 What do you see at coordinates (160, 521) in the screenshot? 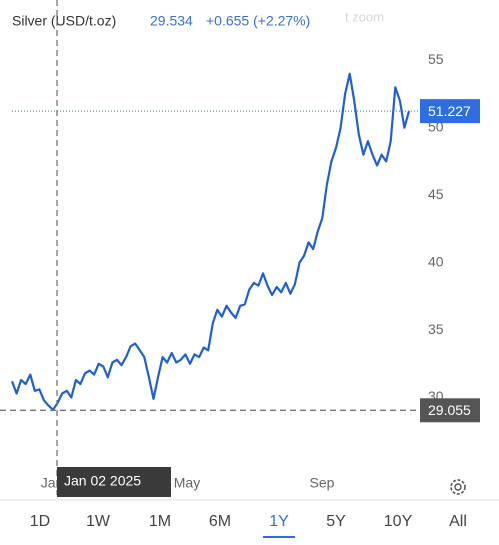
I see `range-button: 1M` at bounding box center [160, 521].